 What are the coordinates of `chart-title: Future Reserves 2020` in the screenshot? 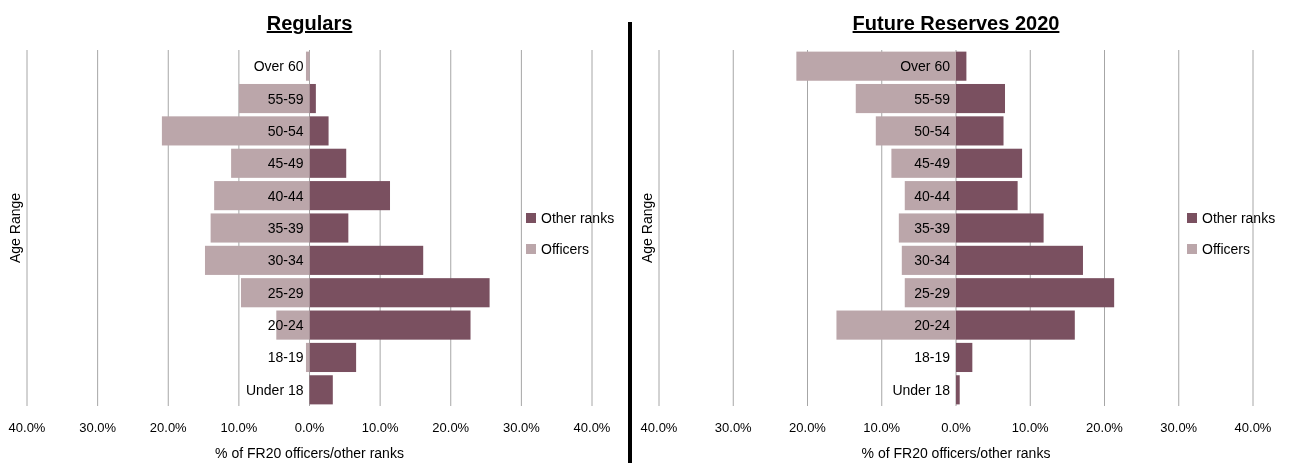 It's located at (956, 23).